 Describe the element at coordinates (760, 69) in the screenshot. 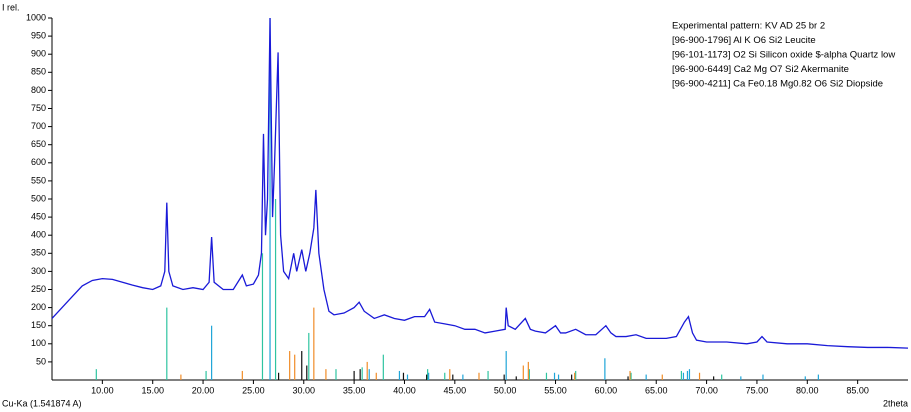

I see `legend-entry: [96-900-6449] Ca2 Mg O7 Si2 Akermanite` at that location.